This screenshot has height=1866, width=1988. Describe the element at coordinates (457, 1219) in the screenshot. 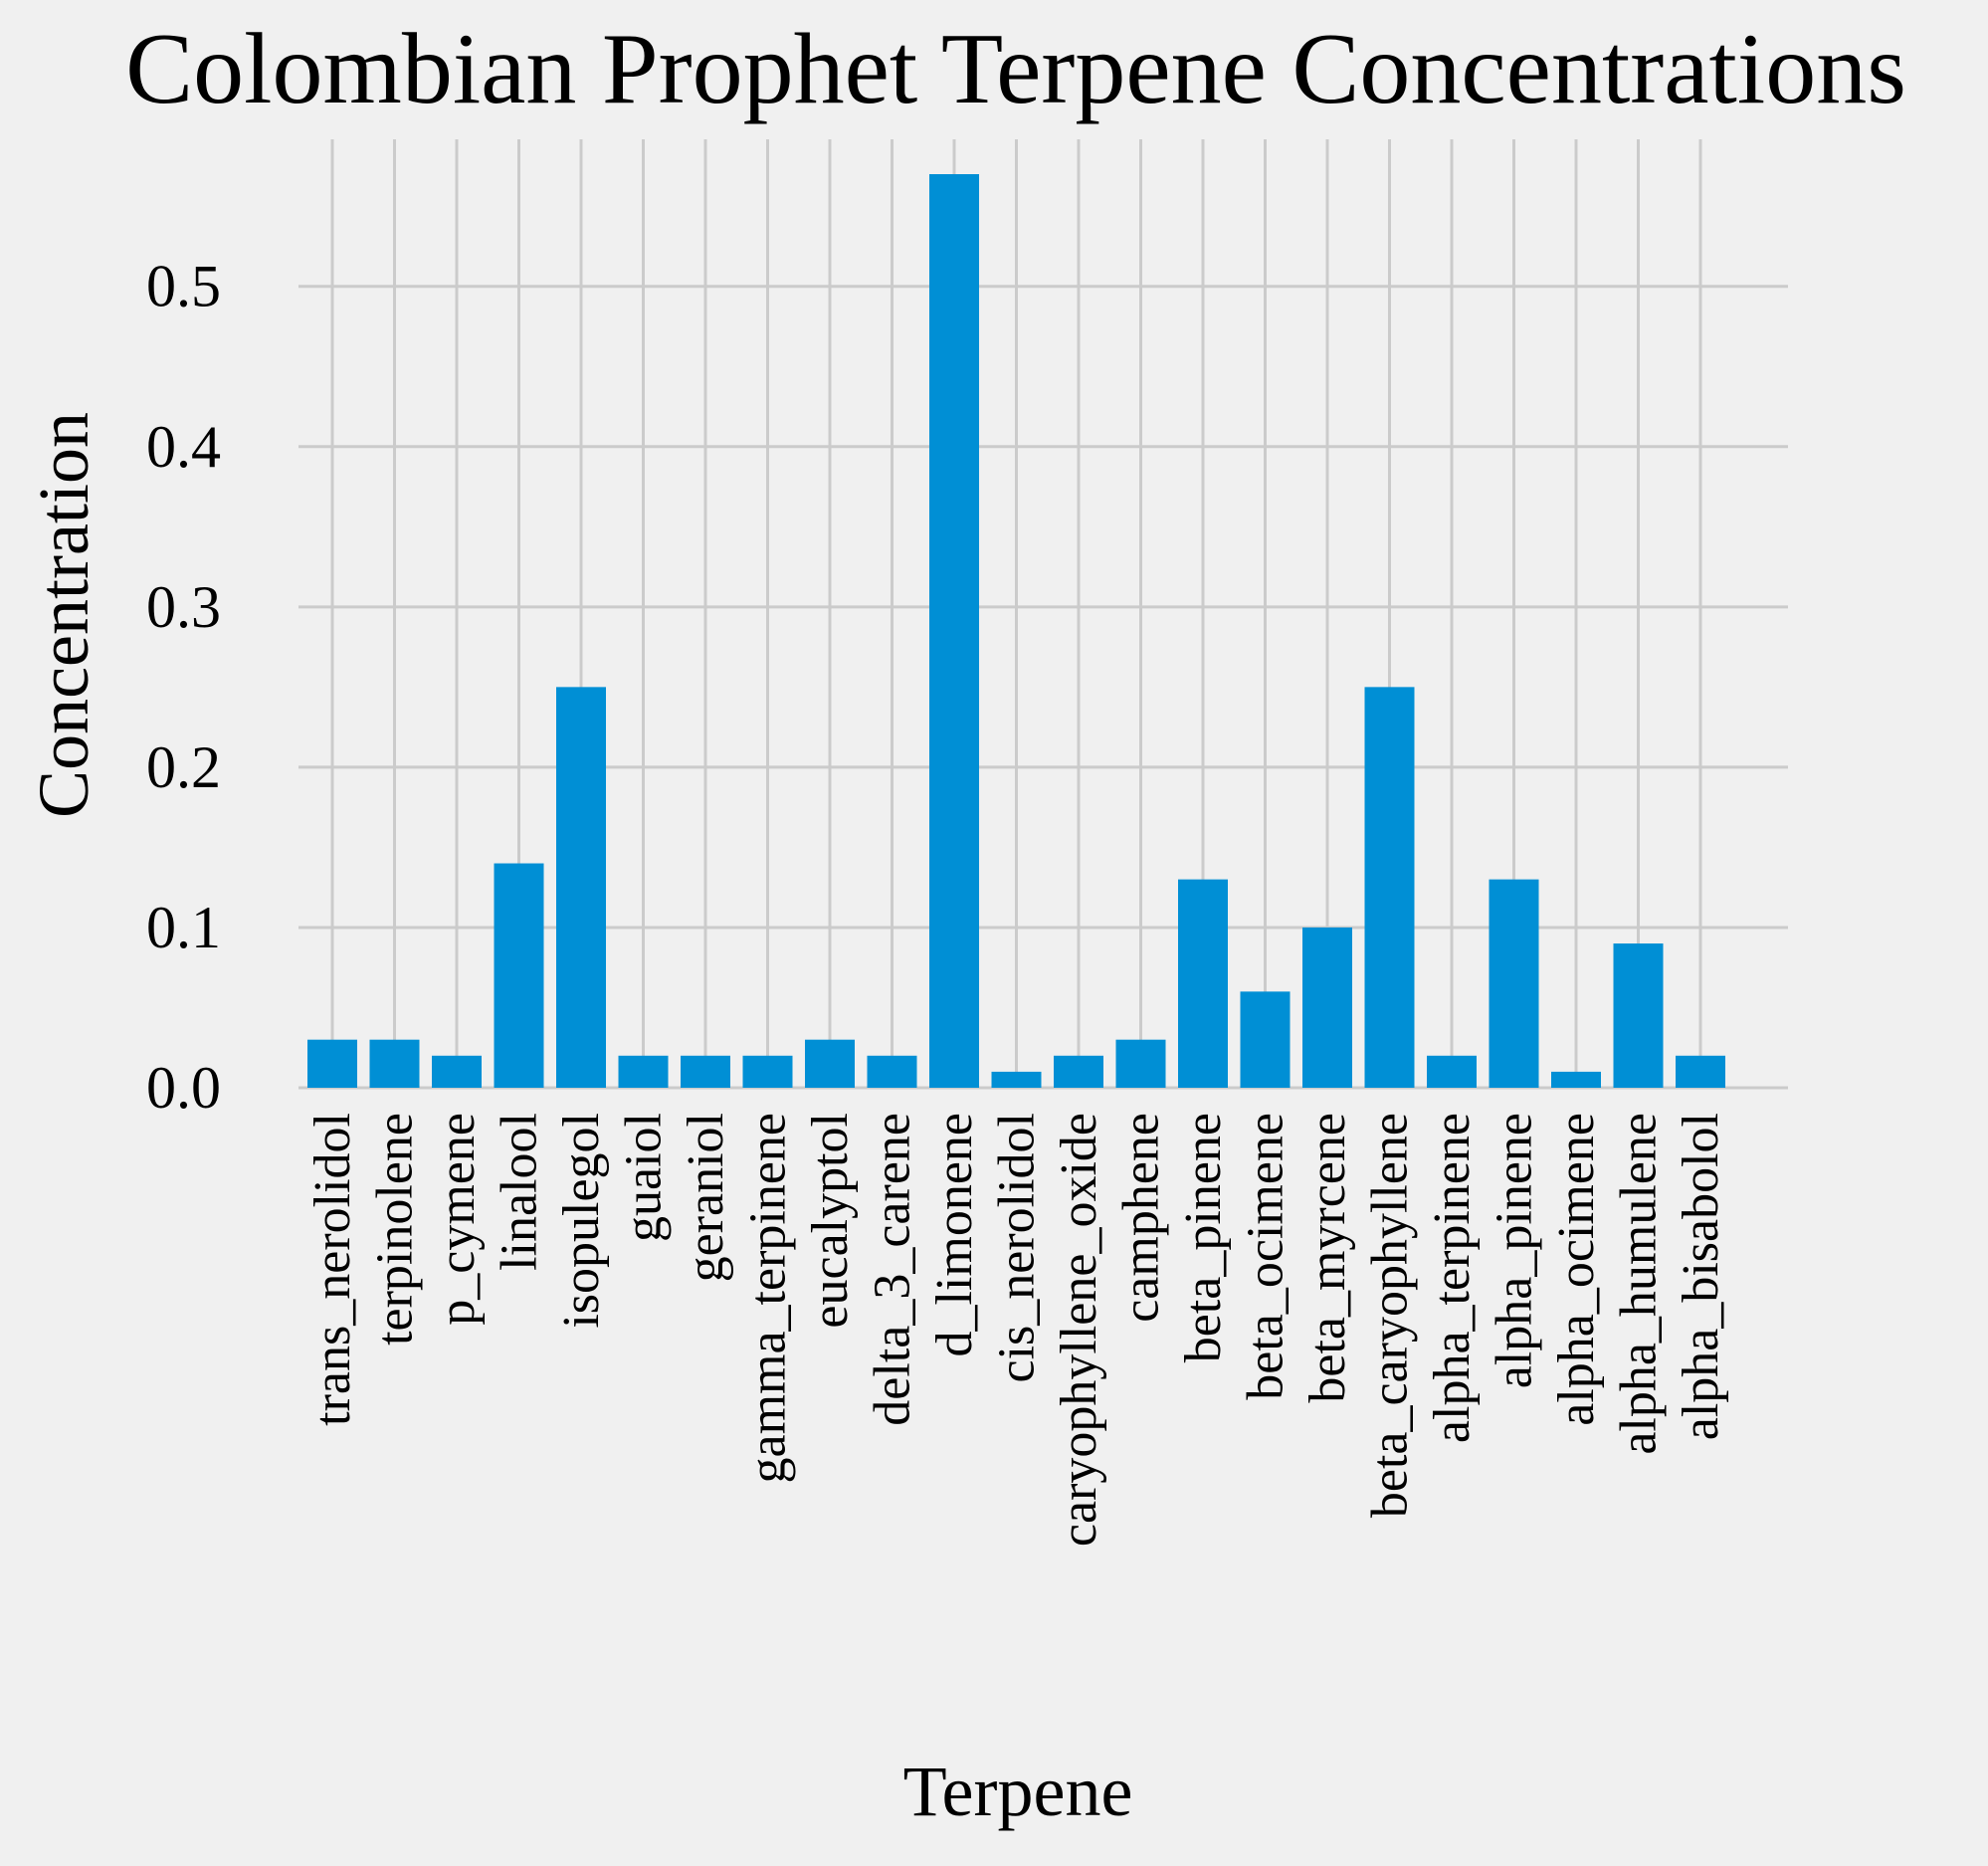

I see `x-tick-label: p_cymene` at that location.